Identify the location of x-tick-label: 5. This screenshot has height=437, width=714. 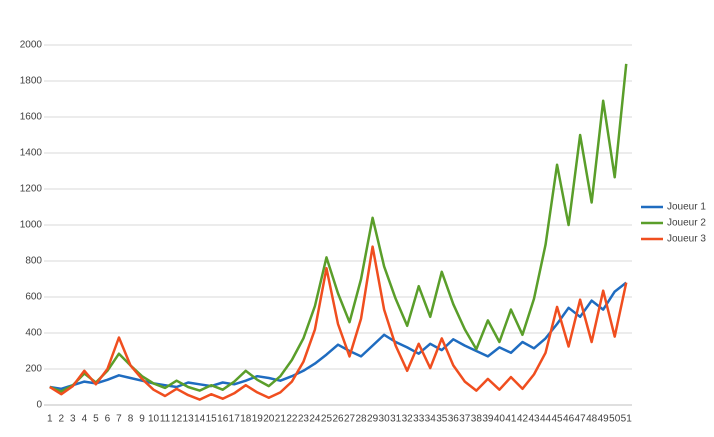
(96, 419).